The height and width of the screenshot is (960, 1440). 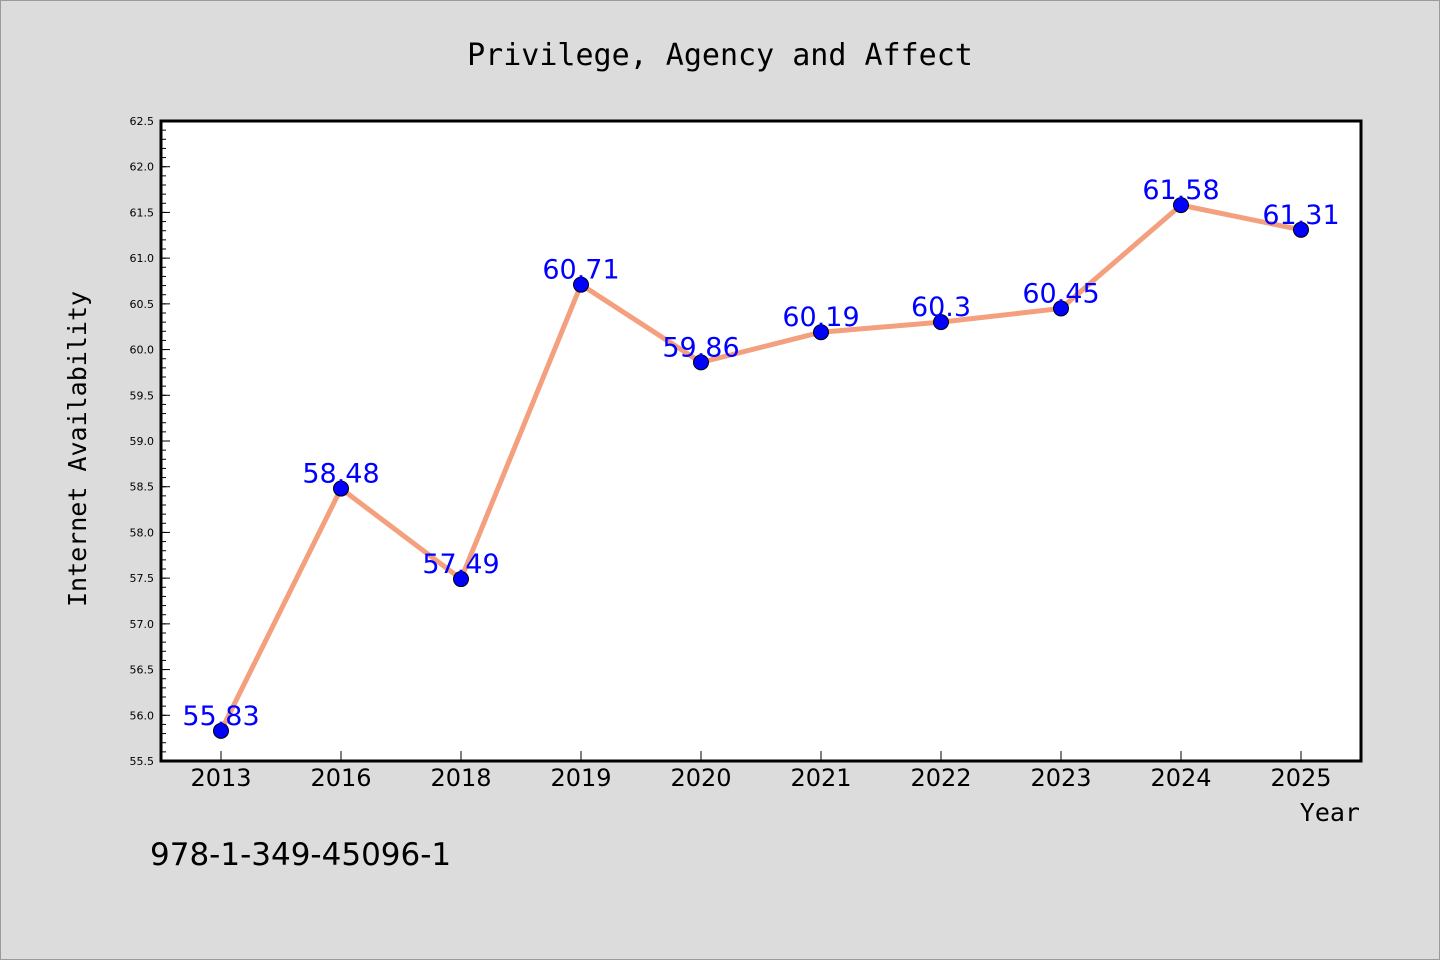 What do you see at coordinates (700, 778) in the screenshot?
I see `x-tick-label: 2020` at bounding box center [700, 778].